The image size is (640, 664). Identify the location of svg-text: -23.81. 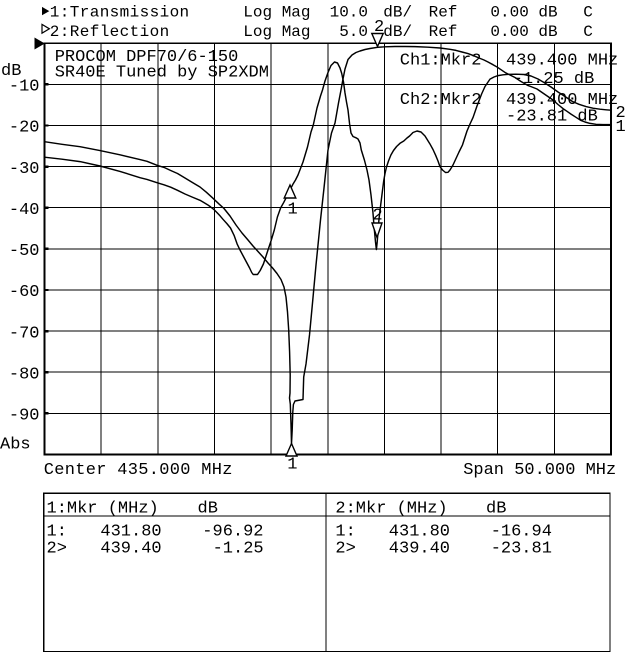
(521, 548).